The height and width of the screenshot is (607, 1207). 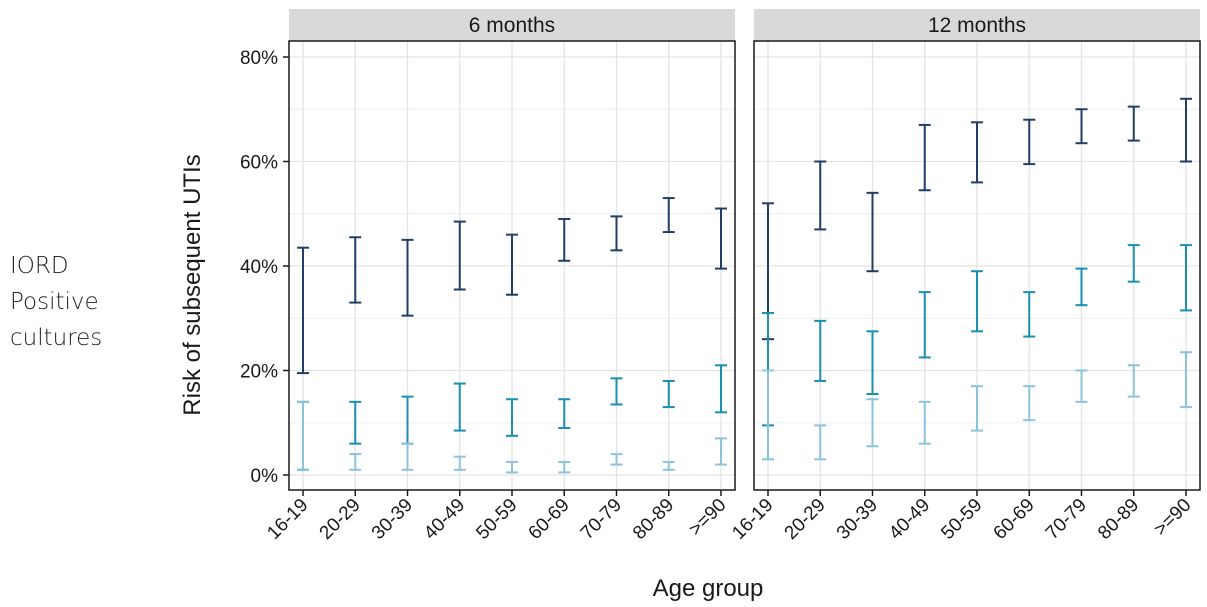 What do you see at coordinates (708, 588) in the screenshot?
I see `x-axis-title: Age group` at bounding box center [708, 588].